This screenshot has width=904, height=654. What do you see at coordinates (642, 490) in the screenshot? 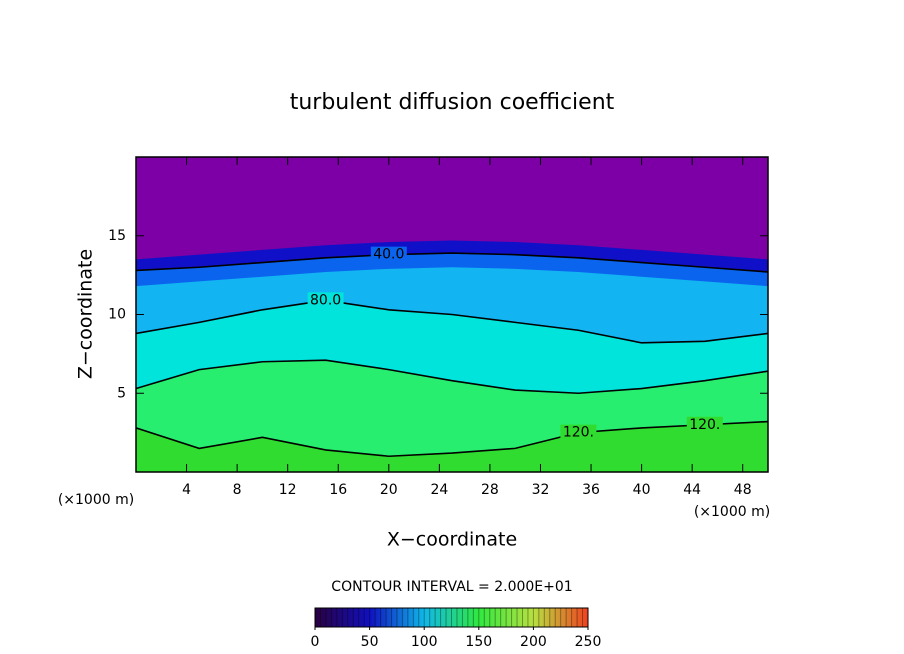
I see `x-tick-label: 40` at bounding box center [642, 490].